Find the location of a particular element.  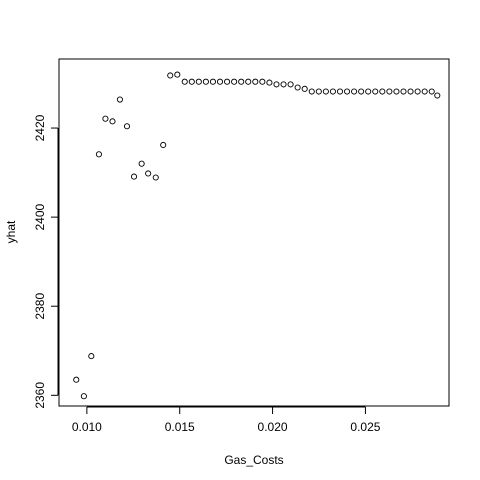

y-tick-label: 2380 is located at coordinates (40, 306).